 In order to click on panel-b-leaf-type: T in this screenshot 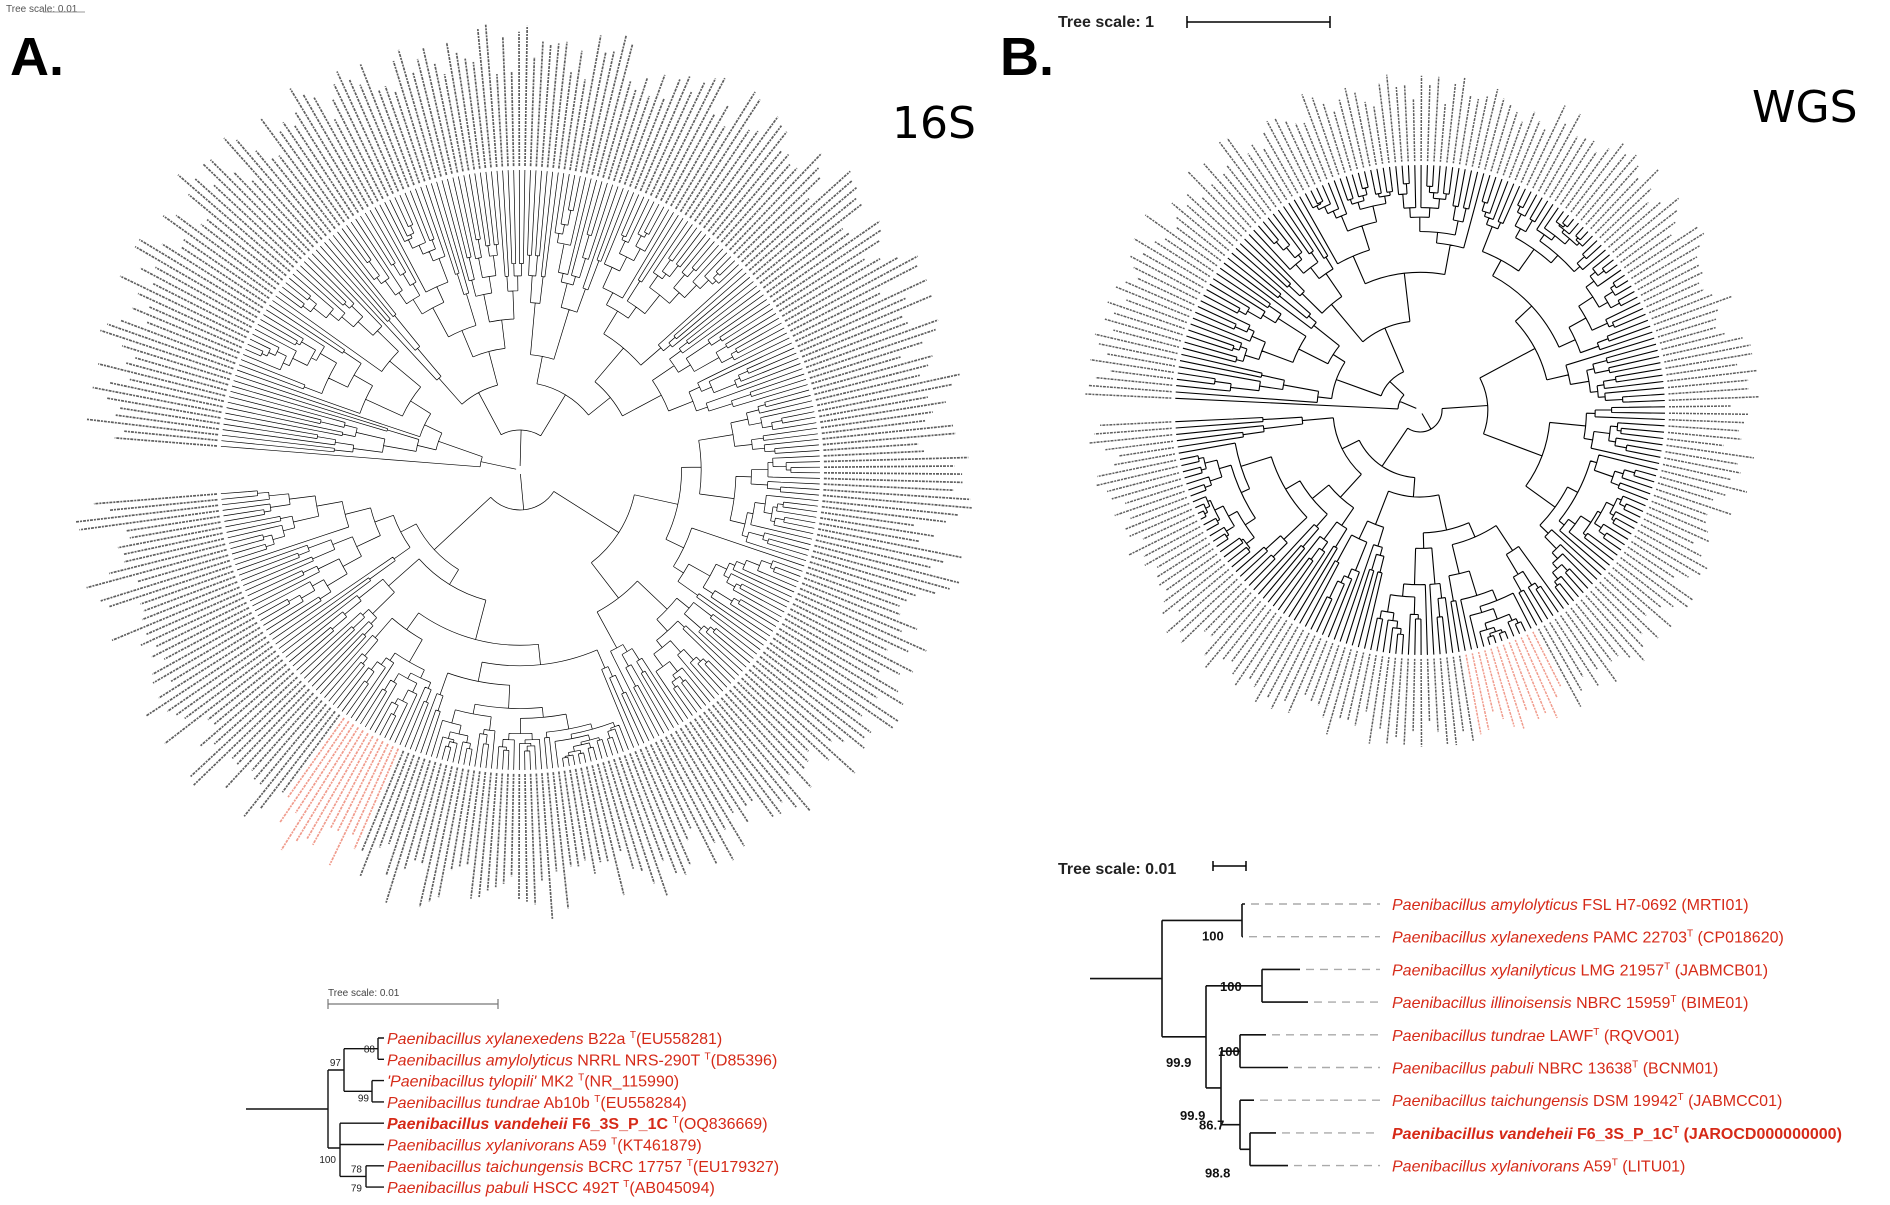, I will do `click(1673, 999)`.